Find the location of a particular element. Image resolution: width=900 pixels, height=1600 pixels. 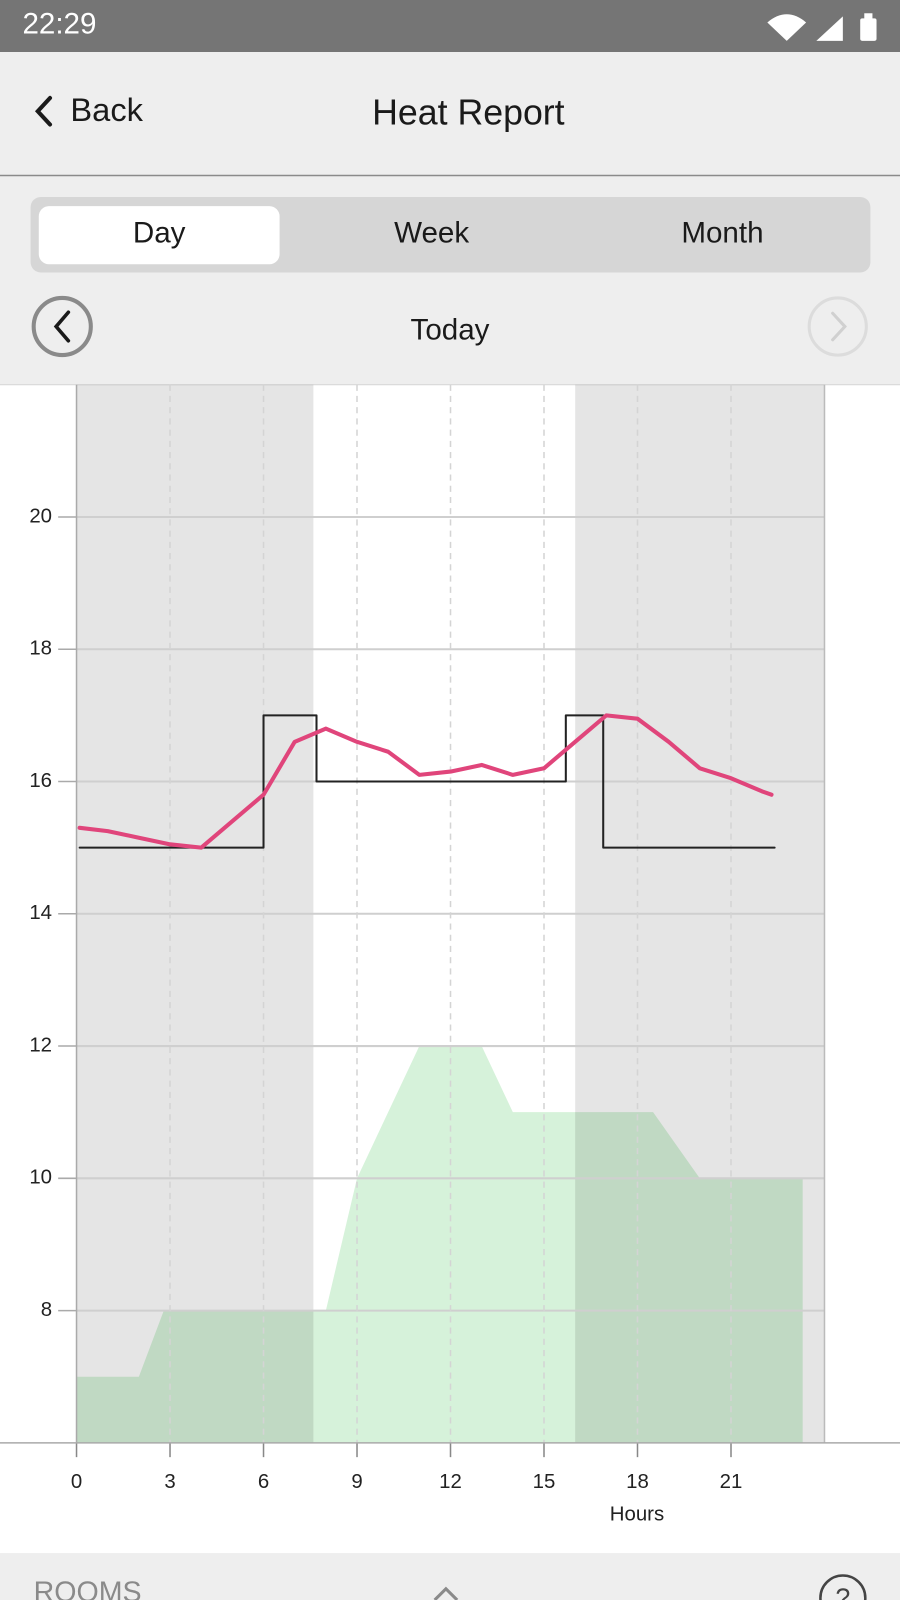

x-tick-label: 9 is located at coordinates (356, 1482).